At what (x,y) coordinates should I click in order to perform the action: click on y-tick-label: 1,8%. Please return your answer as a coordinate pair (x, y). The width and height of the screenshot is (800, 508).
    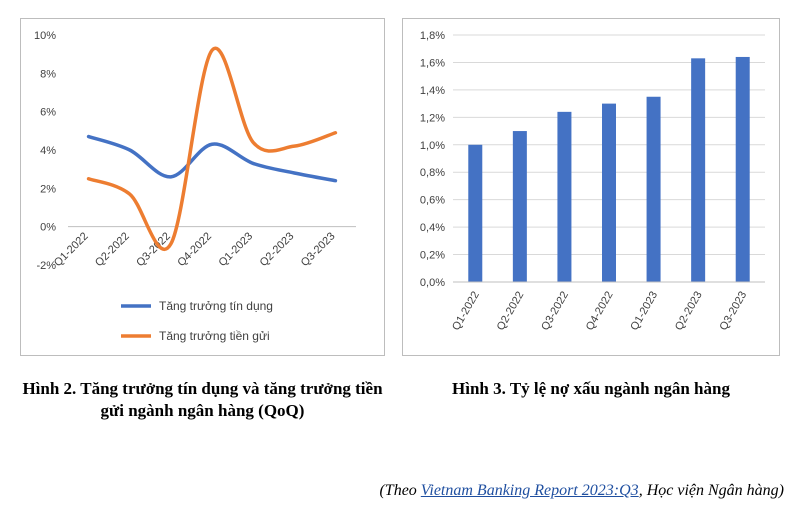
    Looking at the image, I should click on (432, 36).